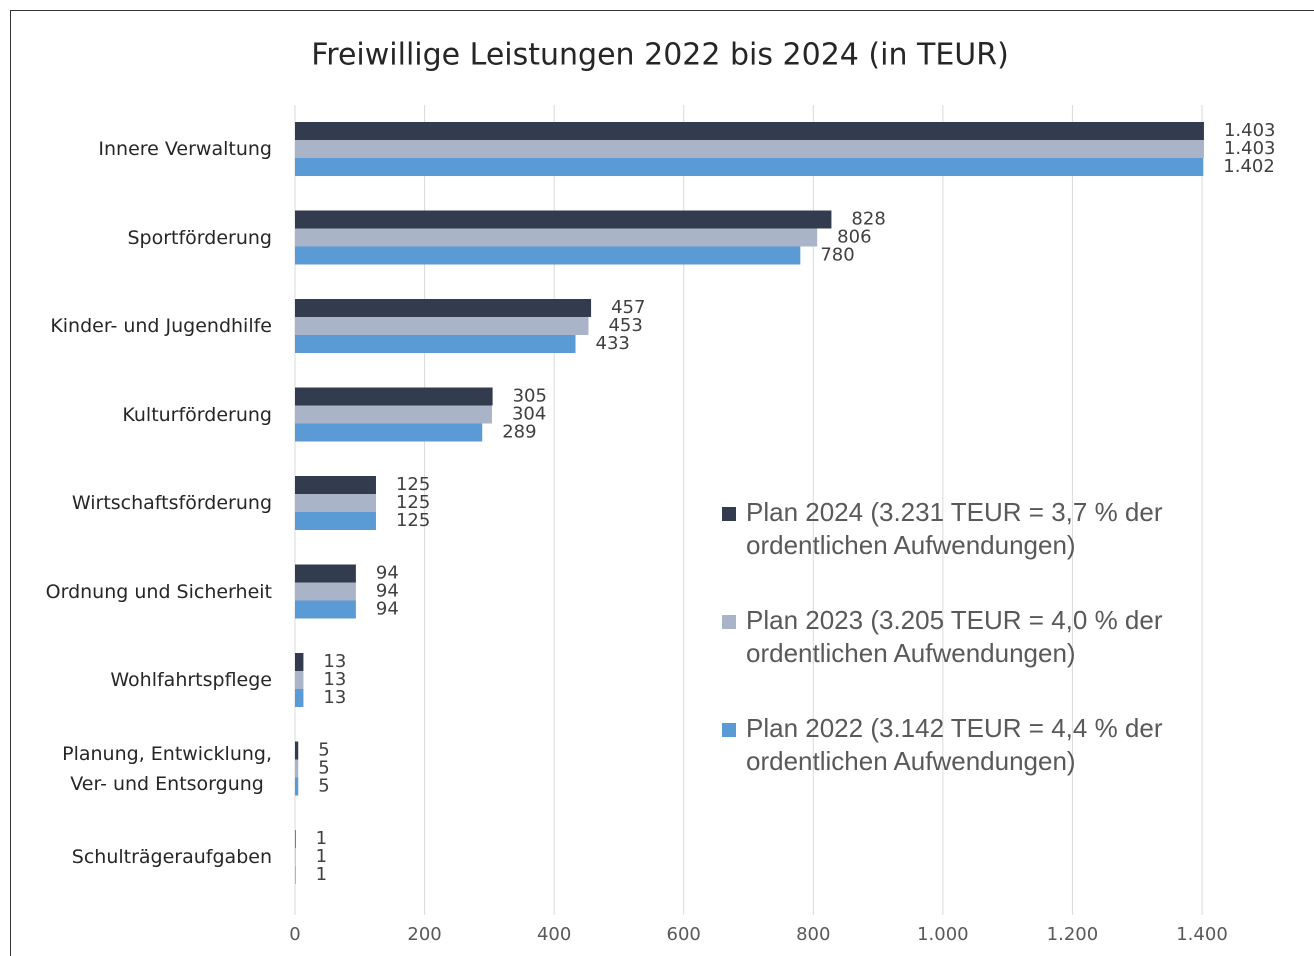  Describe the element at coordinates (613, 343) in the screenshot. I see `value-label: 433` at that location.